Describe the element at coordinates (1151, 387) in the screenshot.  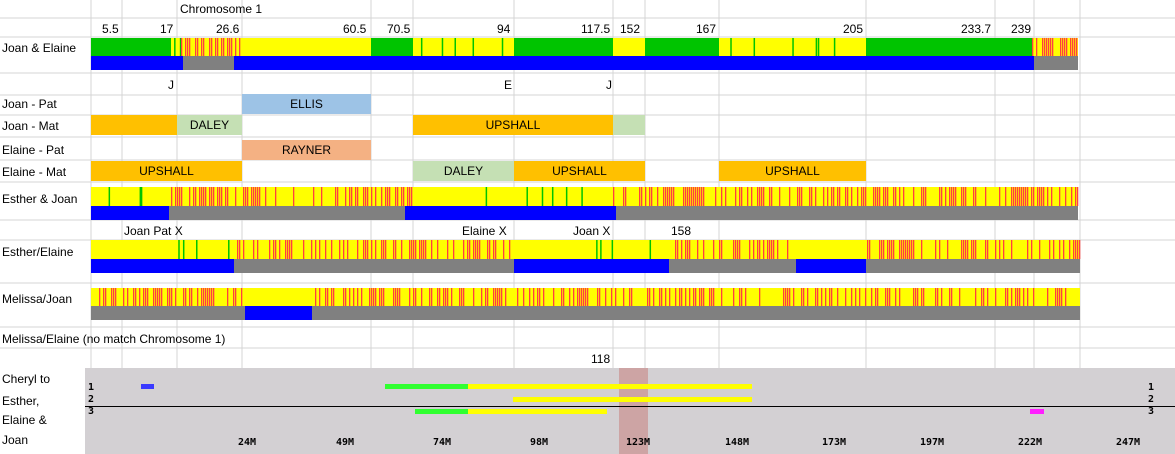
I see `track-number-1: 1` at that location.